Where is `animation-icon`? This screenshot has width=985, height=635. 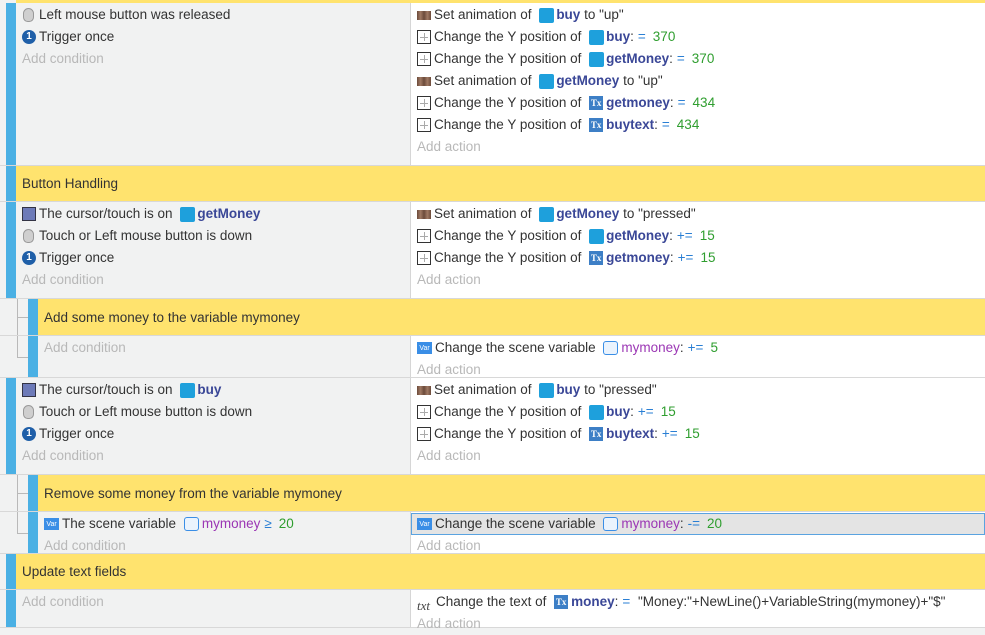
animation-icon is located at coordinates (424, 15).